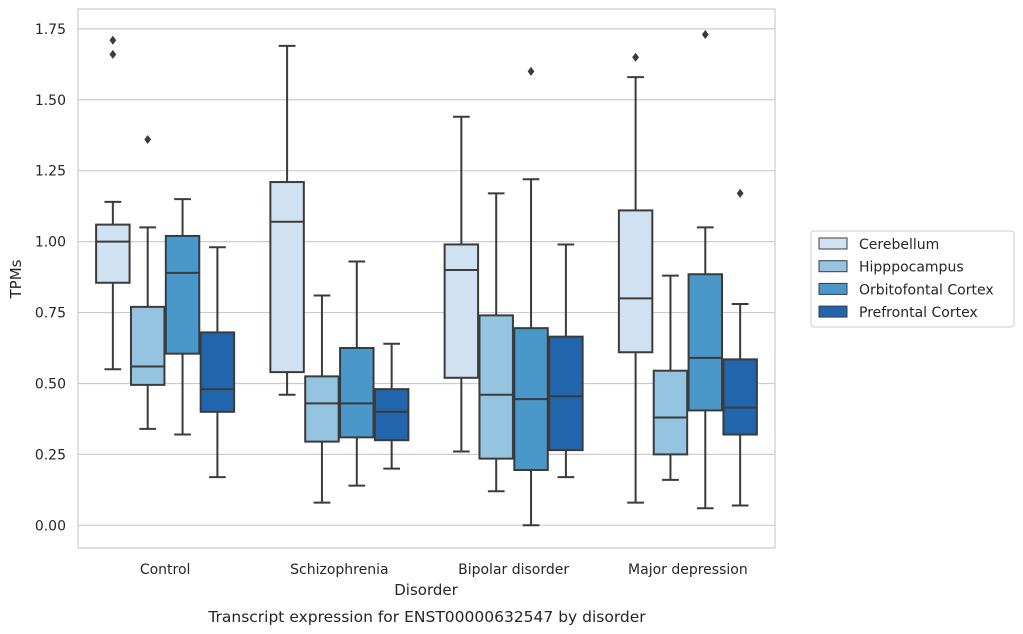  I want to click on x-axis-label: Disorder, so click(426, 590).